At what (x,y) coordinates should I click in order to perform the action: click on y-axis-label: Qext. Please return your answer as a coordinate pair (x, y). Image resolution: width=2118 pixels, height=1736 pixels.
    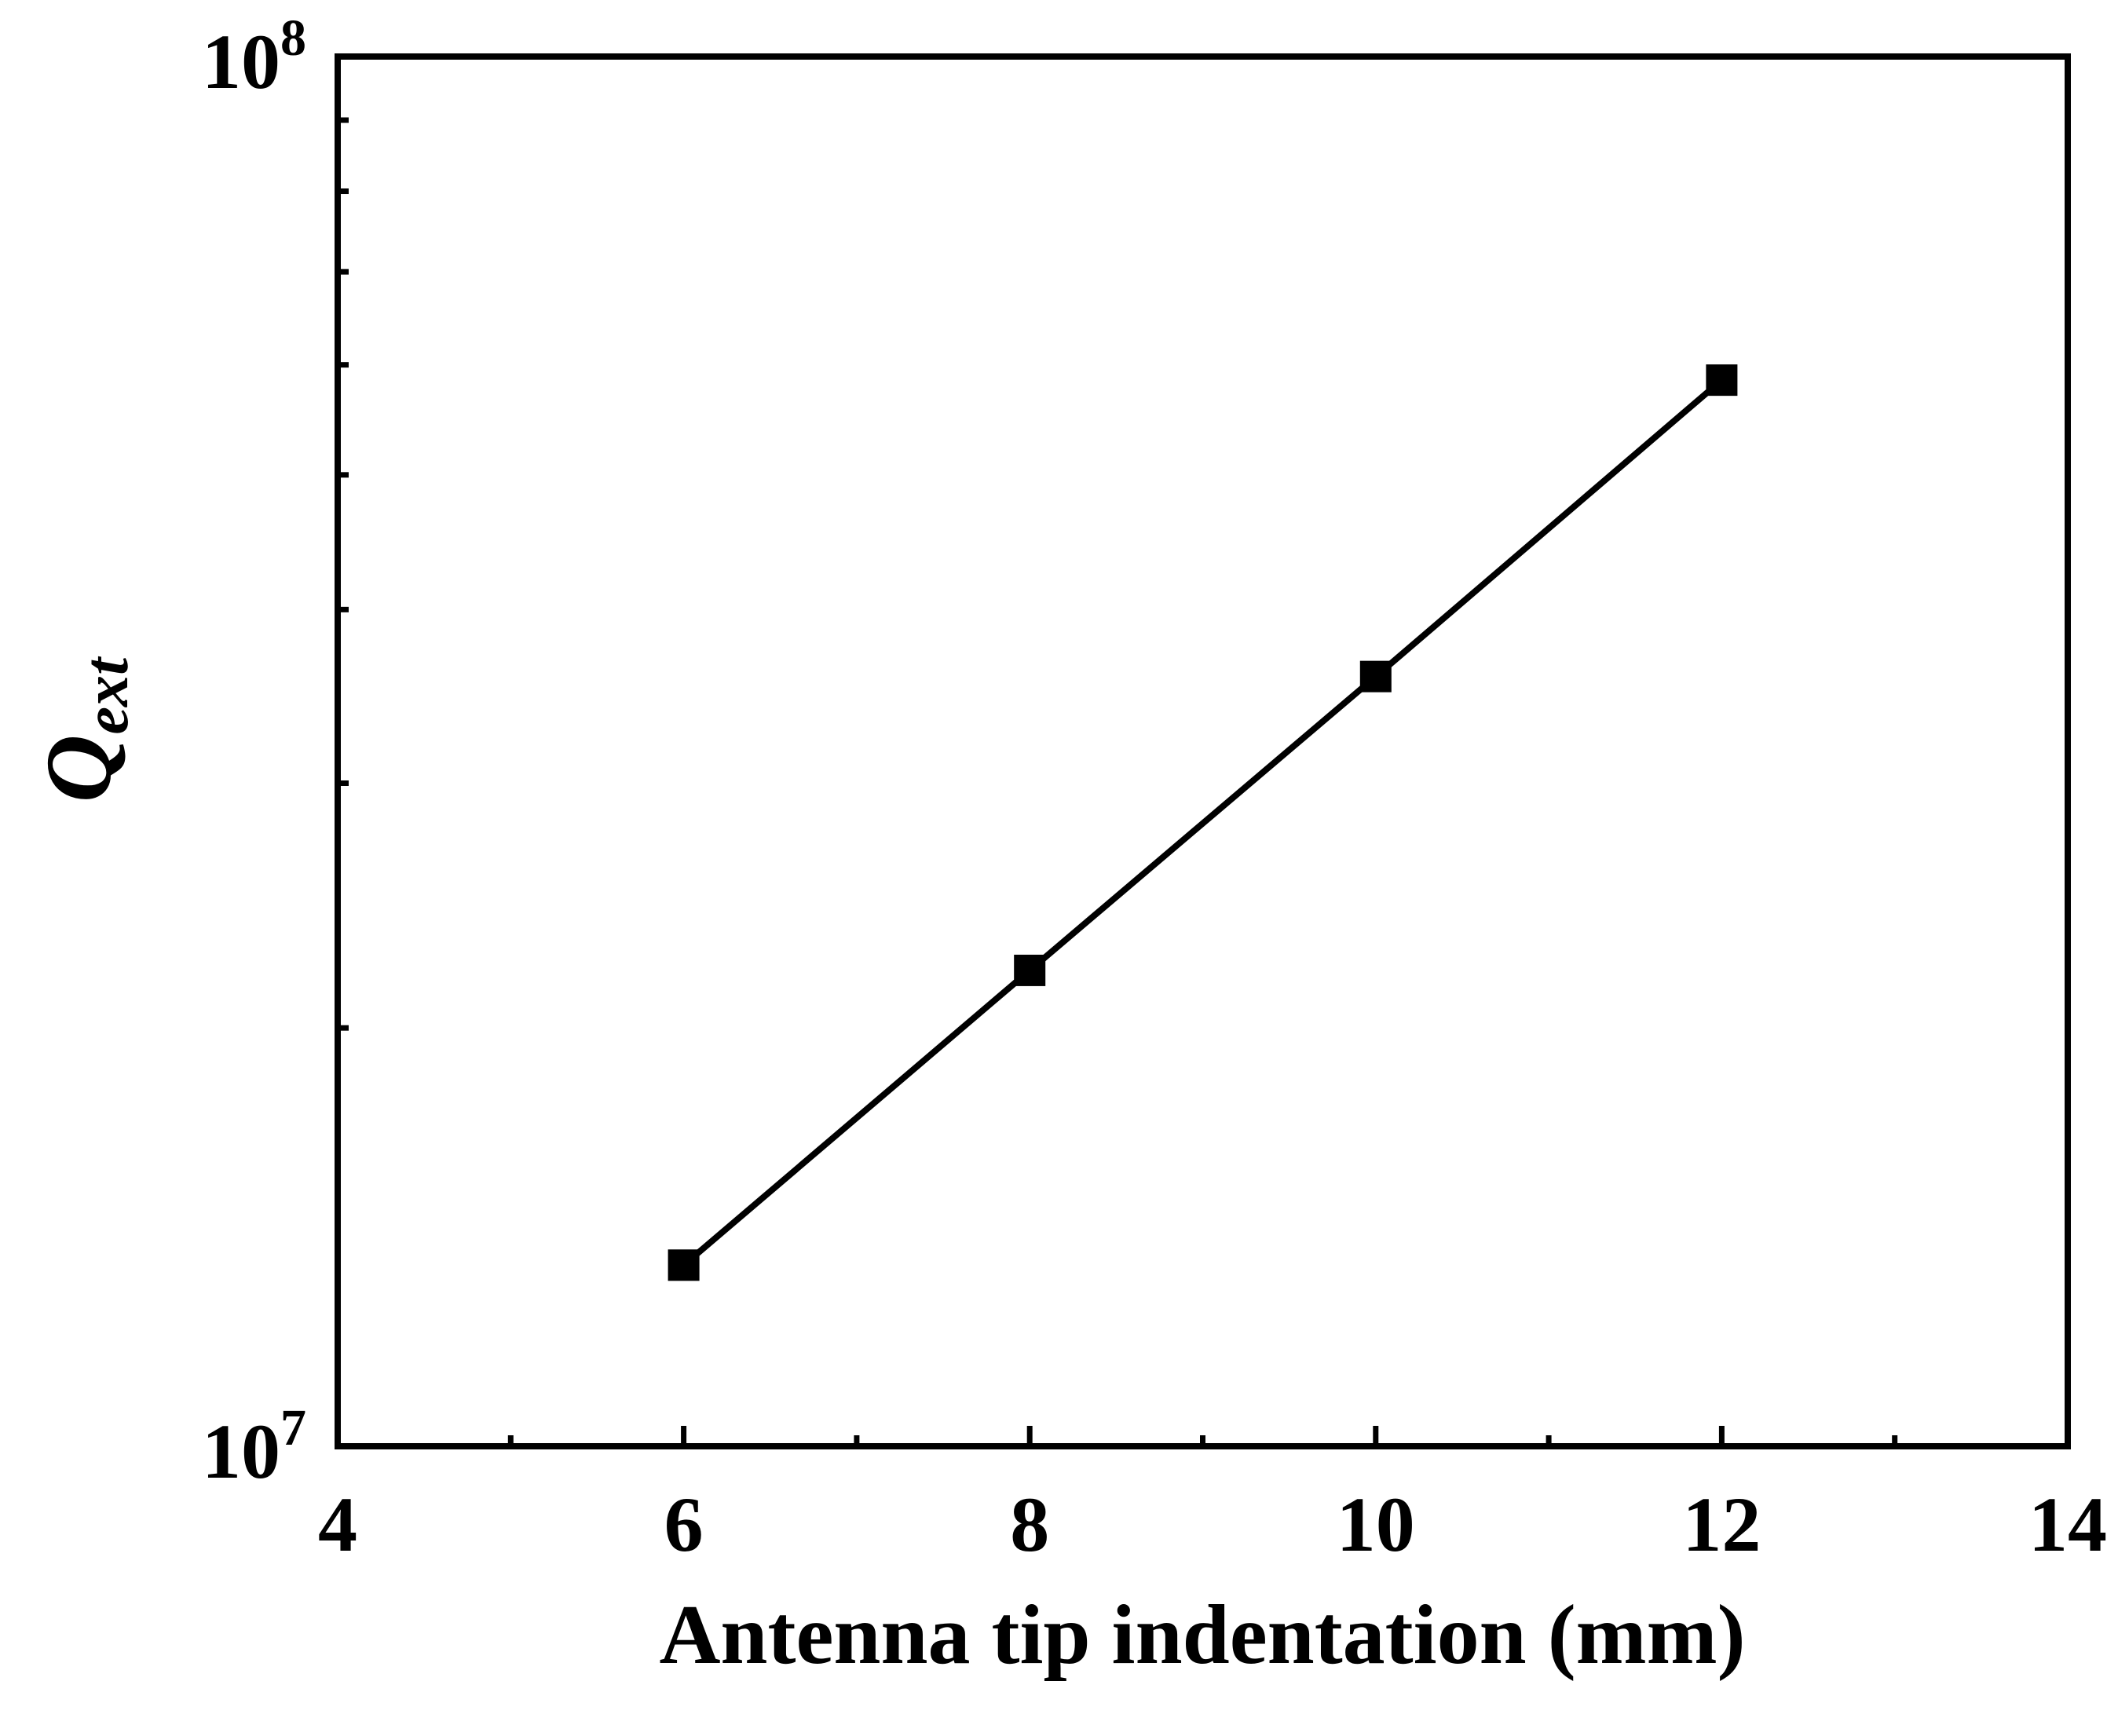
    Looking at the image, I should click on (83, 729).